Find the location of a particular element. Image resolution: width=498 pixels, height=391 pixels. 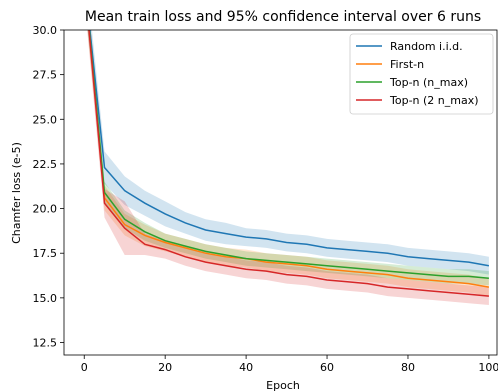

x-axis: 0 20 40 60 80 100 is located at coordinates (289, 364).